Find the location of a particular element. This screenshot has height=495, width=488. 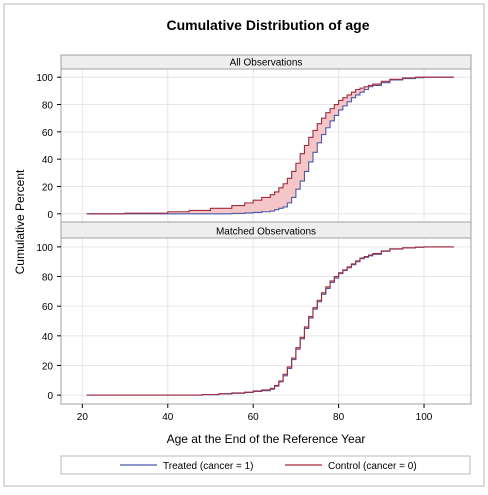

x-tick-label: 60 is located at coordinates (254, 417).